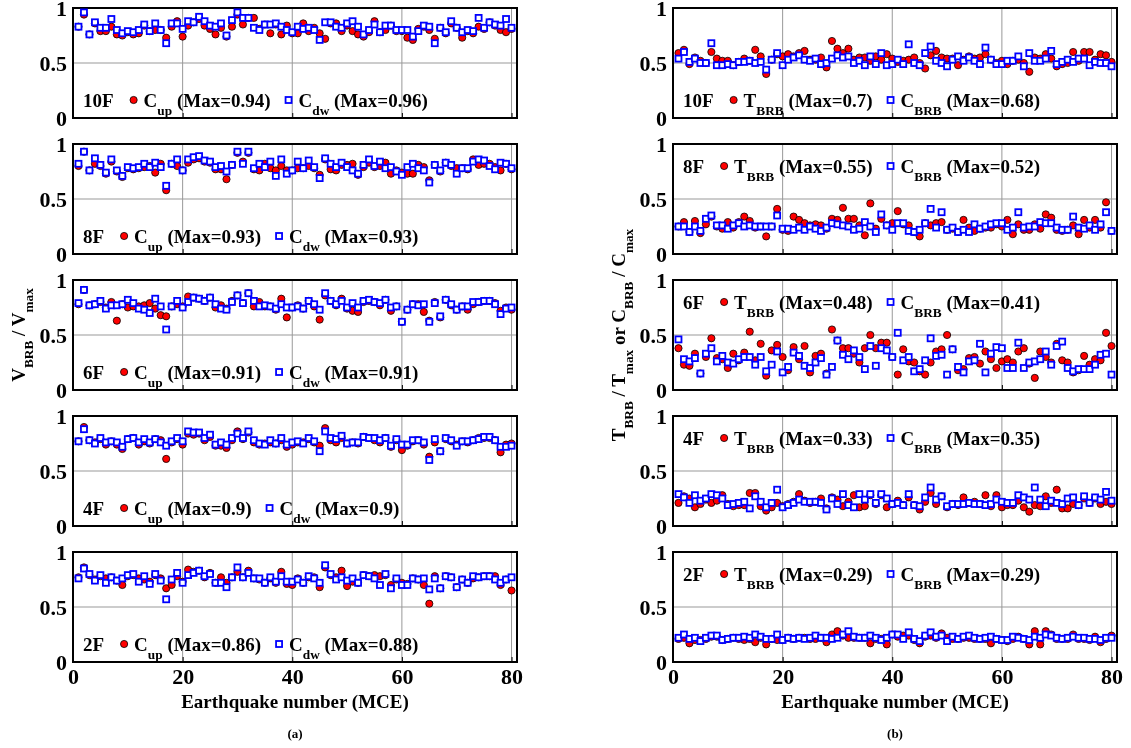 This screenshot has width=1131, height=748. Describe the element at coordinates (970, 103) in the screenshot. I see `legend-label: C$_{BRB}$ (Max=0.68)` at that location.